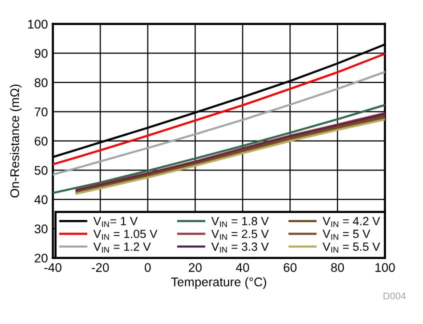 Image resolution: width=423 pixels, height=324 pixels. I want to click on y-tick-label: 90, so click(41, 53).